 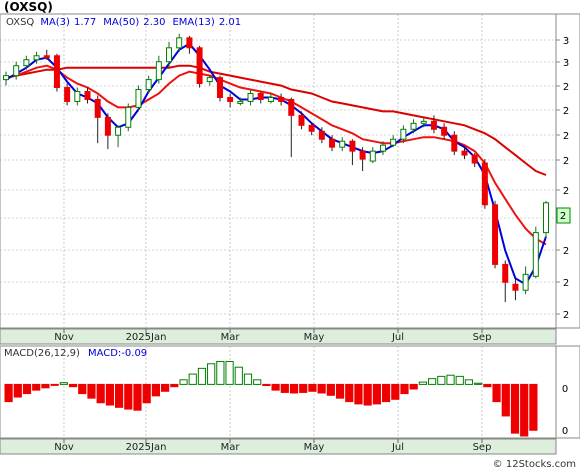 I want to click on legend-ma-long-value: 2.30, so click(x=154, y=22).